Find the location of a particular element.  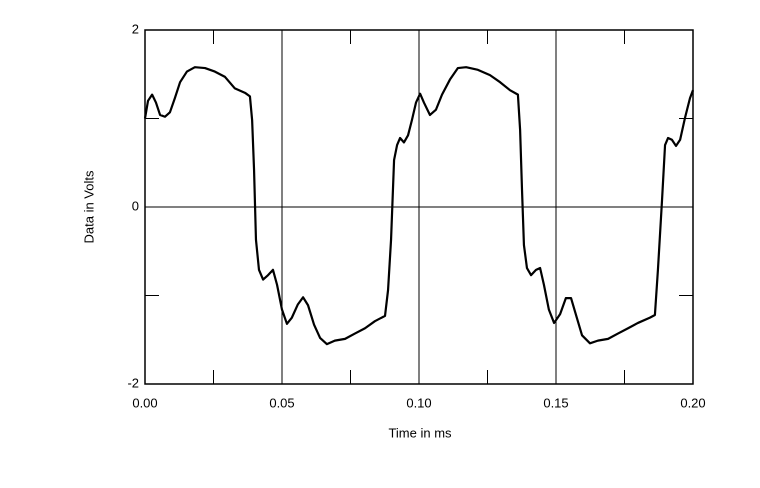

x-tick-label: 0.20 is located at coordinates (692, 402).